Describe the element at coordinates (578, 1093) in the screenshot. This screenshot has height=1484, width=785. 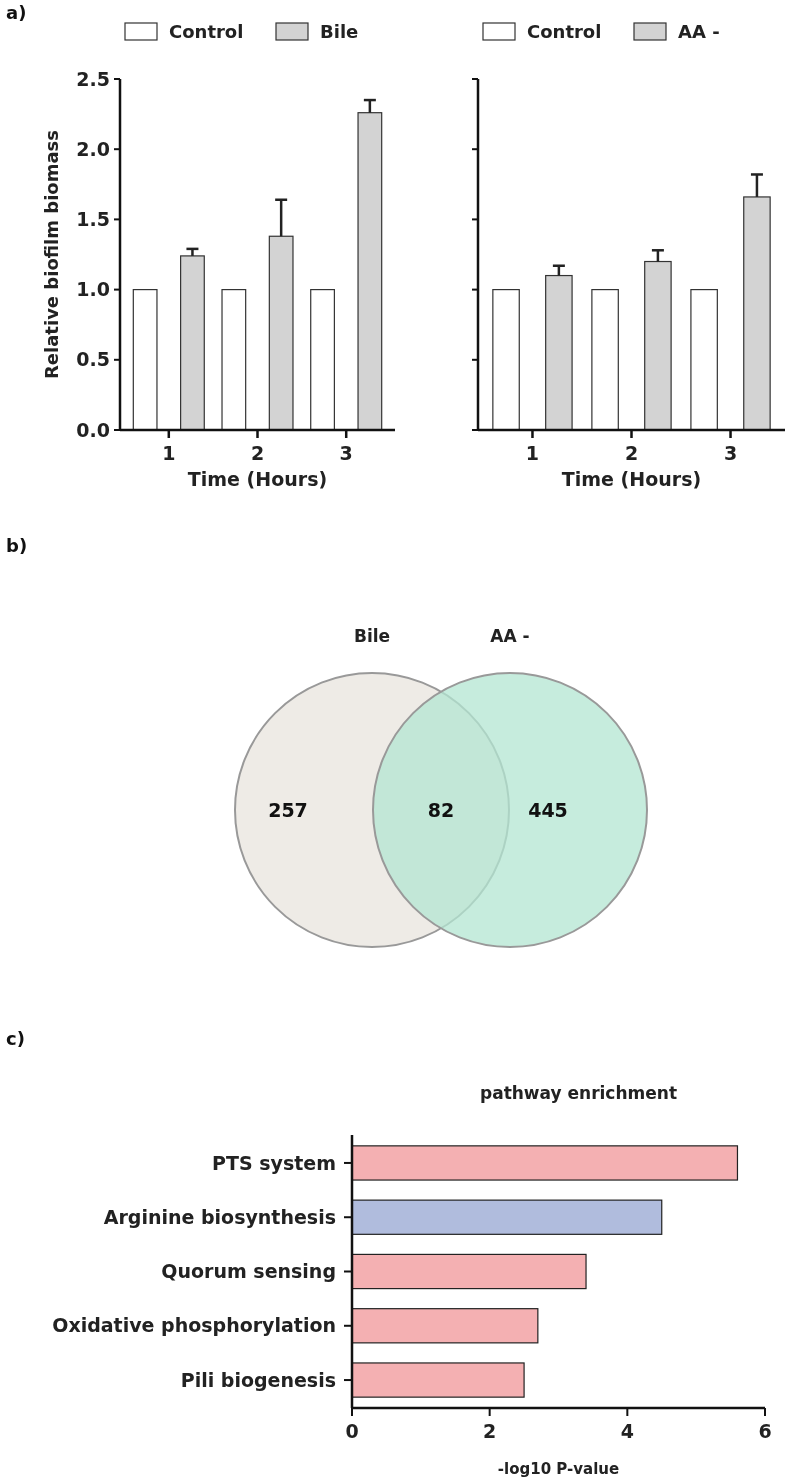
I see `chart-title: pathway enrichment` at that location.